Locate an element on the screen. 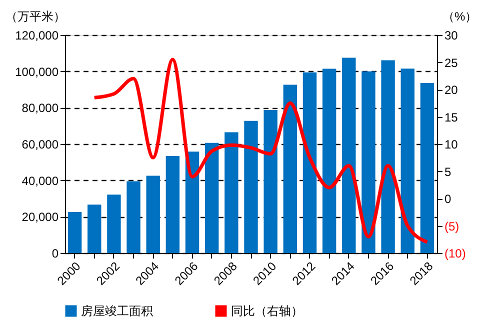 Image resolution: width=482 pixels, height=324 pixels. legend-label: 同比（右轴） is located at coordinates (267, 311).